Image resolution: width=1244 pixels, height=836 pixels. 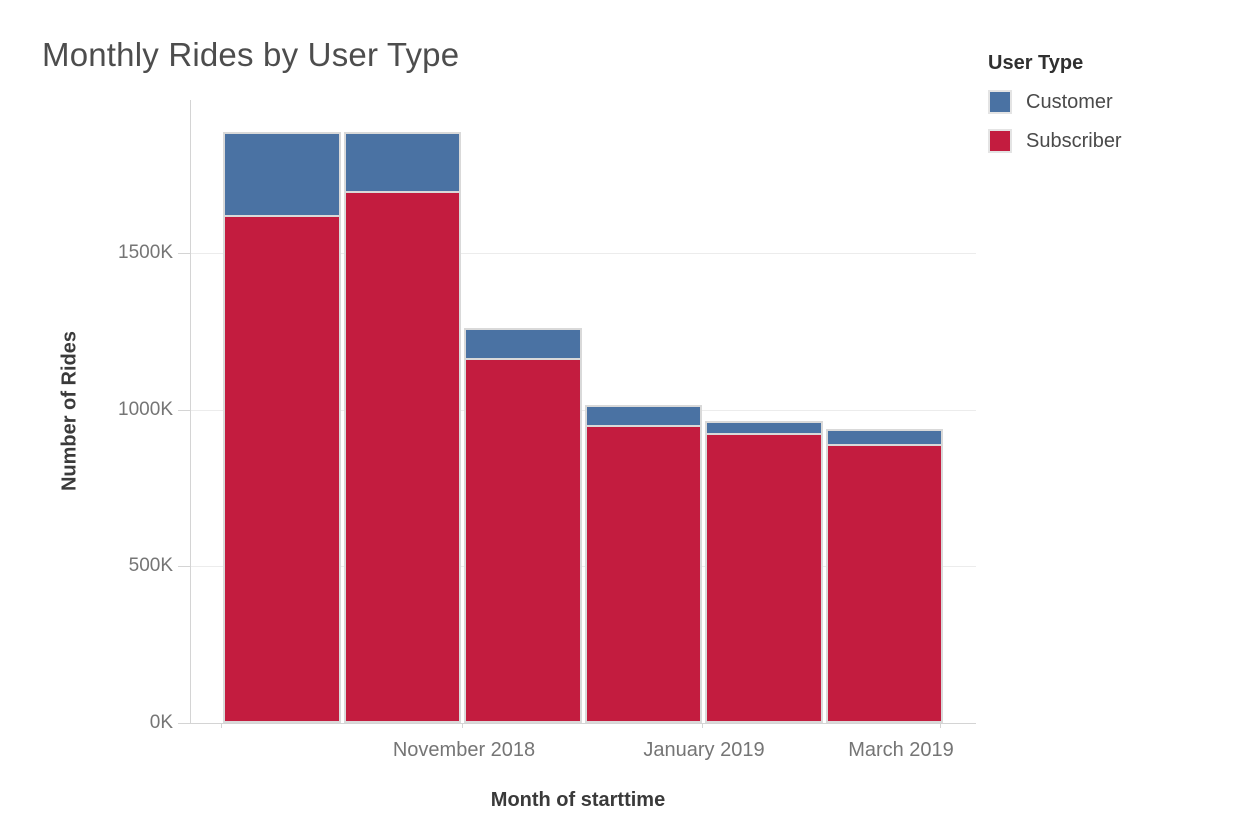 I want to click on bar-segment-subscriber-october-2018, so click(x=282, y=469).